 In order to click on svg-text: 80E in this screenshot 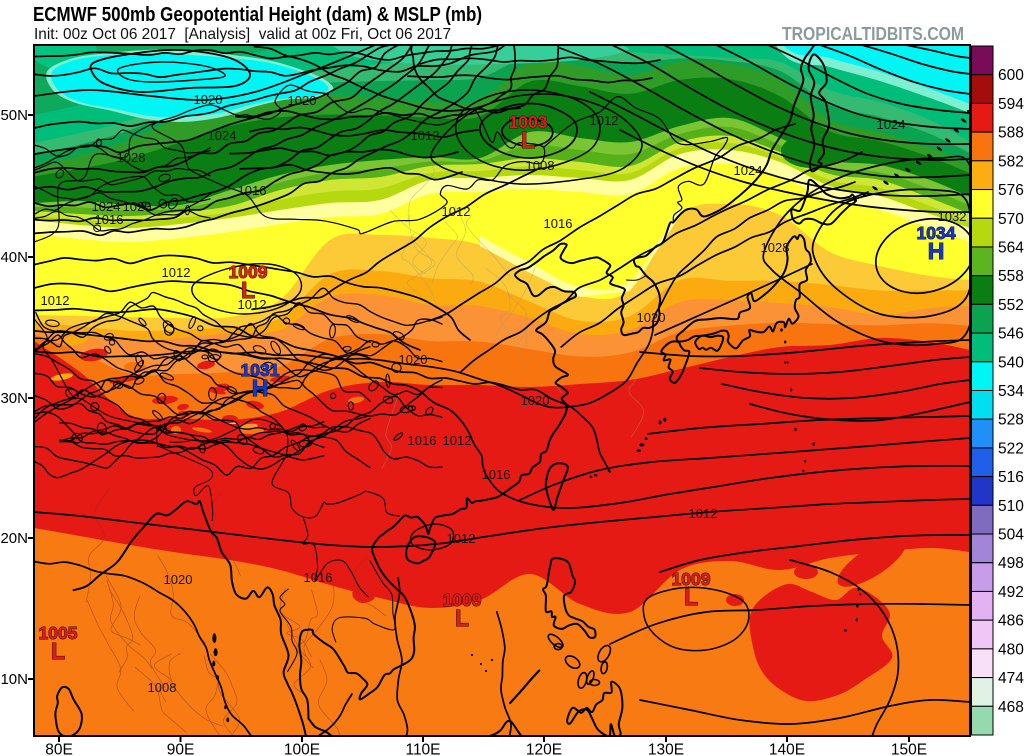, I will do `click(59, 749)`.